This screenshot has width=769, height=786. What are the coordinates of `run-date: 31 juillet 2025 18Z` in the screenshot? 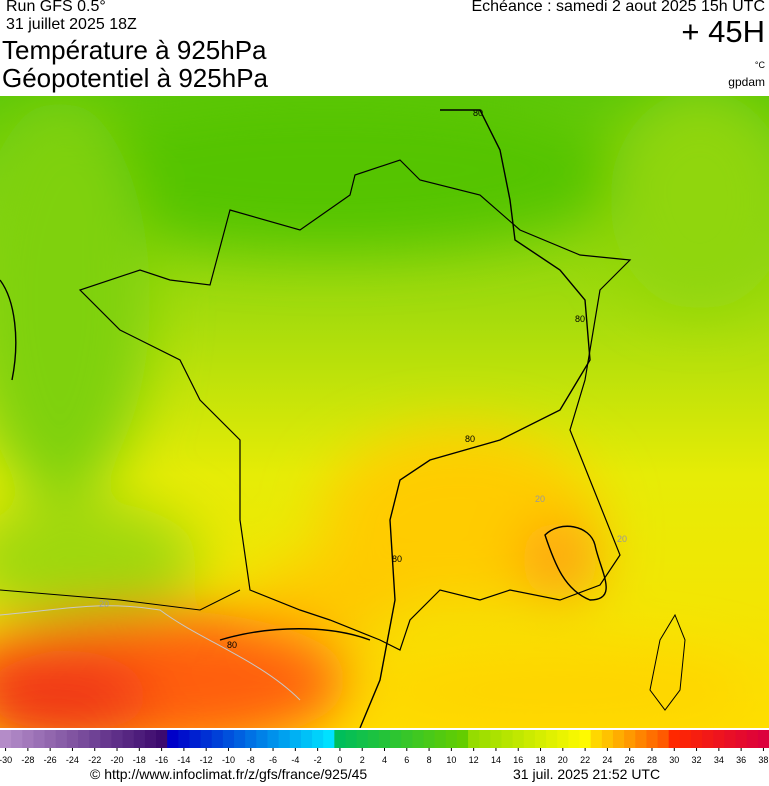 It's located at (71, 24).